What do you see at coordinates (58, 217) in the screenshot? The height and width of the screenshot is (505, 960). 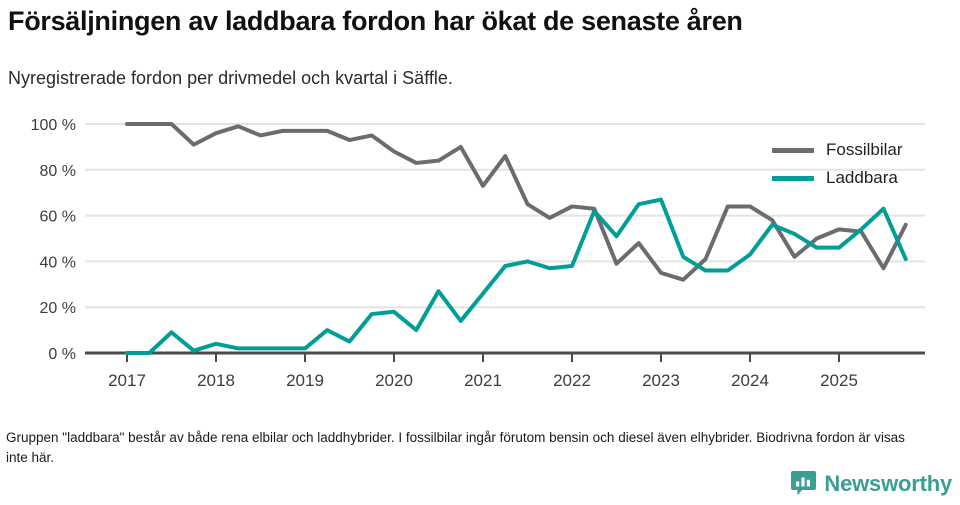 I see `y-axis-tick-label: 60 %` at bounding box center [58, 217].